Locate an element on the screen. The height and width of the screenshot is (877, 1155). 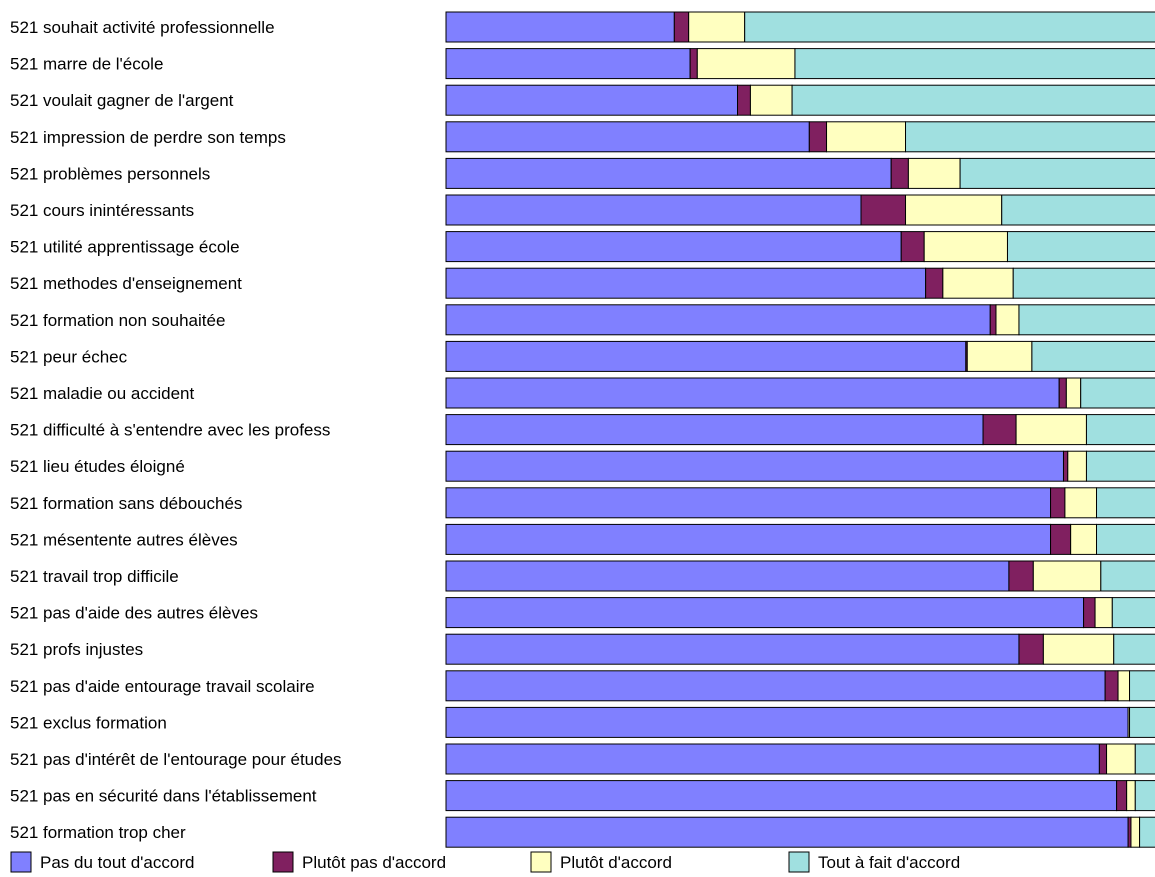
category-label: voulait gagner de l'argent is located at coordinates (138, 100).